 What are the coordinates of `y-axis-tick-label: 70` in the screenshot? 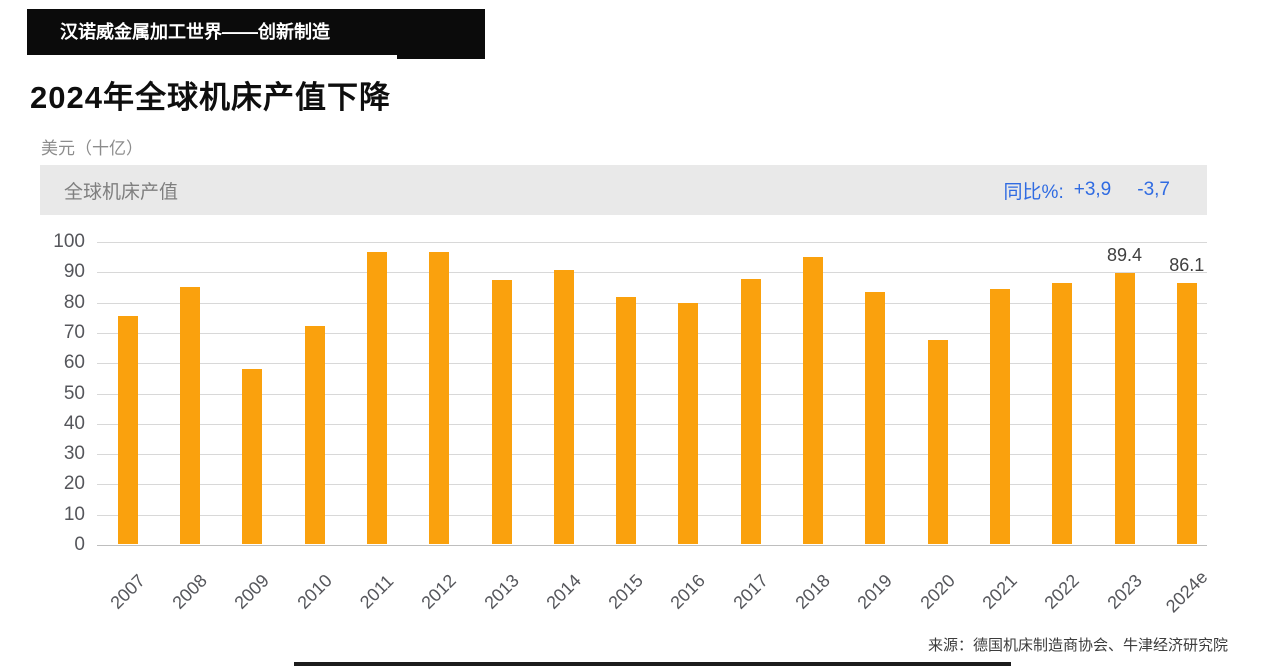 It's located at (74, 332).